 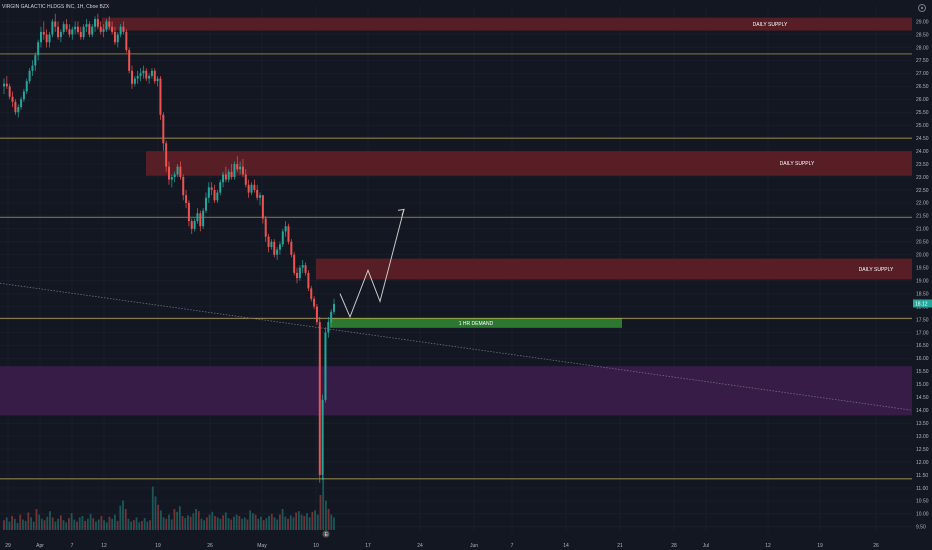 What do you see at coordinates (922, 502) in the screenshot?
I see `price-tick-label: 10.50` at bounding box center [922, 502].